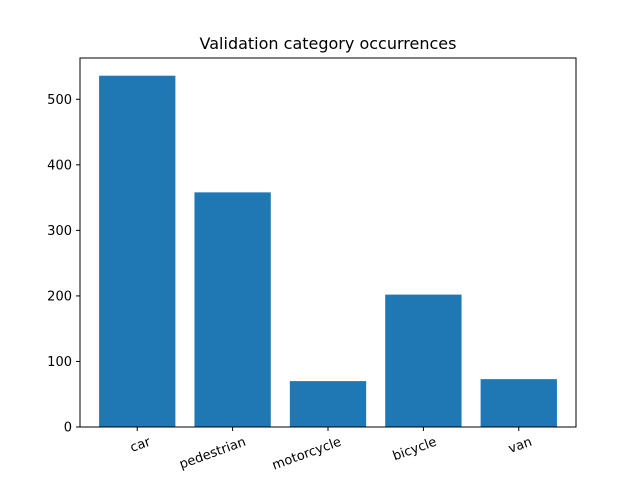 The height and width of the screenshot is (480, 640). What do you see at coordinates (59, 100) in the screenshot?
I see `y-tick-label: 500` at bounding box center [59, 100].